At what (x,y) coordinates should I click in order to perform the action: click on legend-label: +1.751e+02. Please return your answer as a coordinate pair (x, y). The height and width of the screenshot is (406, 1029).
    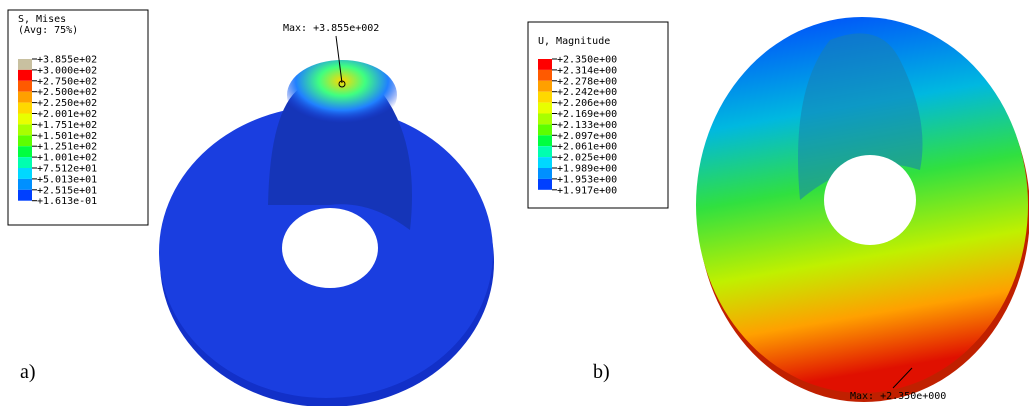
    Looking at the image, I should click on (67, 125).